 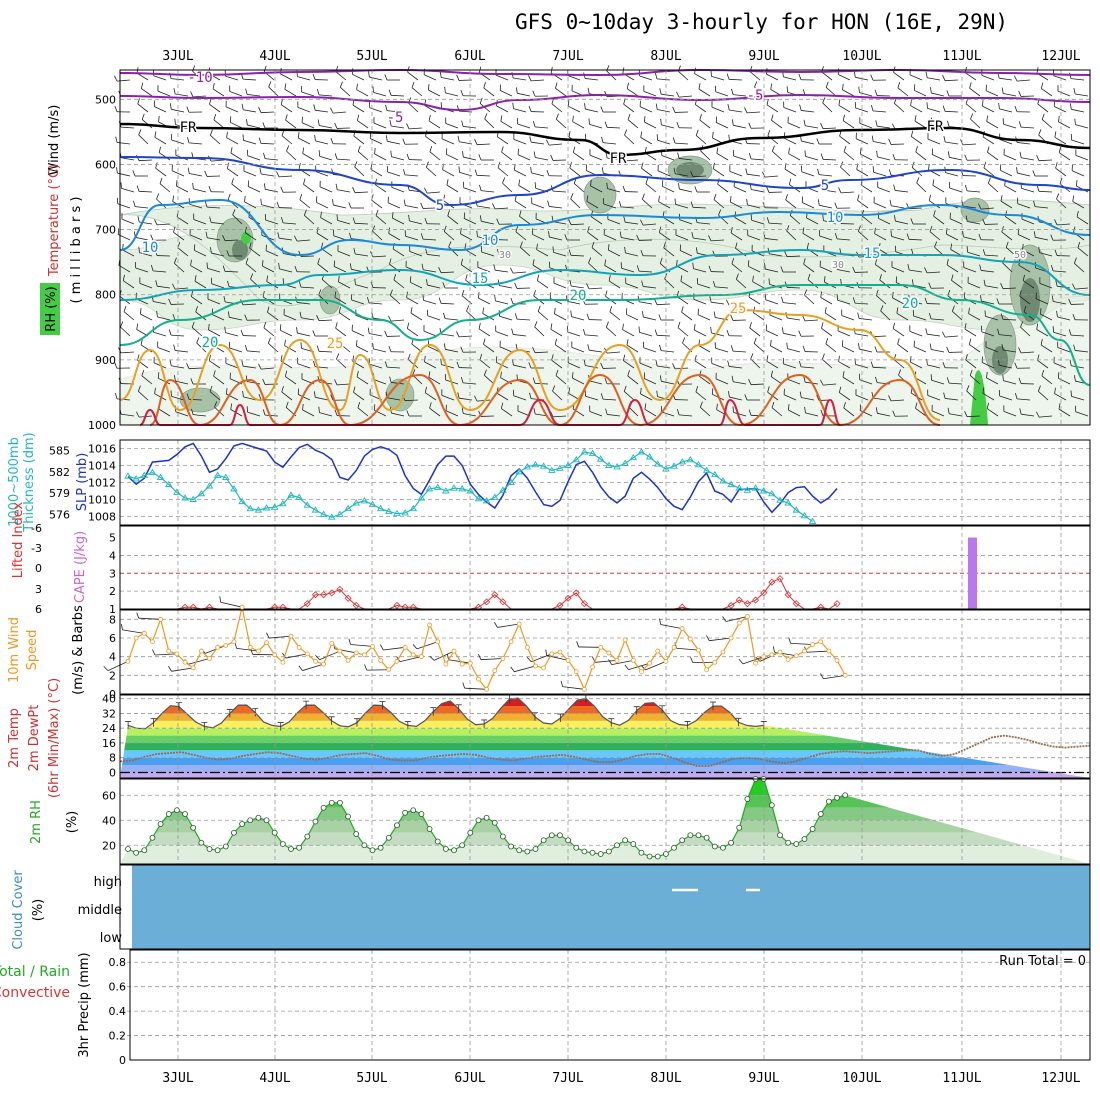 What do you see at coordinates (274, 1078) in the screenshot?
I see `day-label-bottom: 4JUL` at bounding box center [274, 1078].